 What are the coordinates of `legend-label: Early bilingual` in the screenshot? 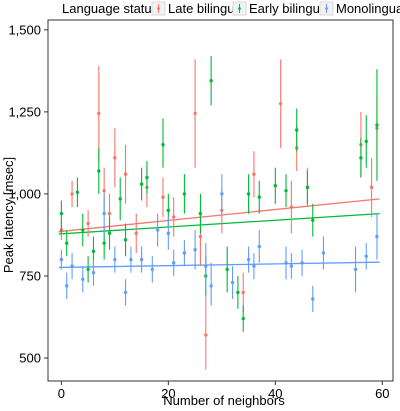 It's located at (289, 8).